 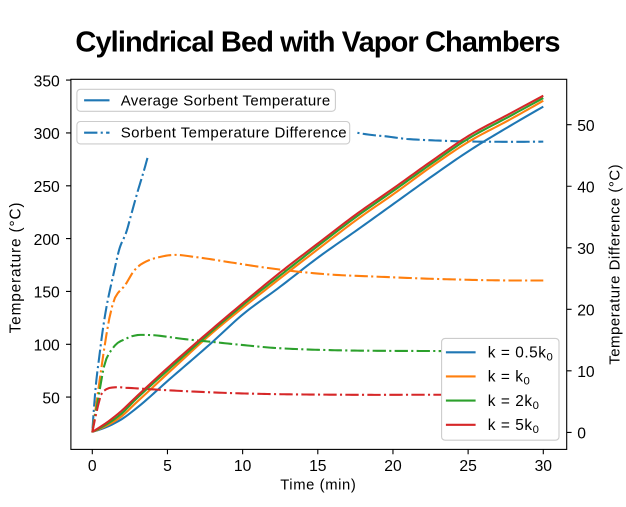 I want to click on svg-text: Temperature (°C), so click(x=16, y=268).